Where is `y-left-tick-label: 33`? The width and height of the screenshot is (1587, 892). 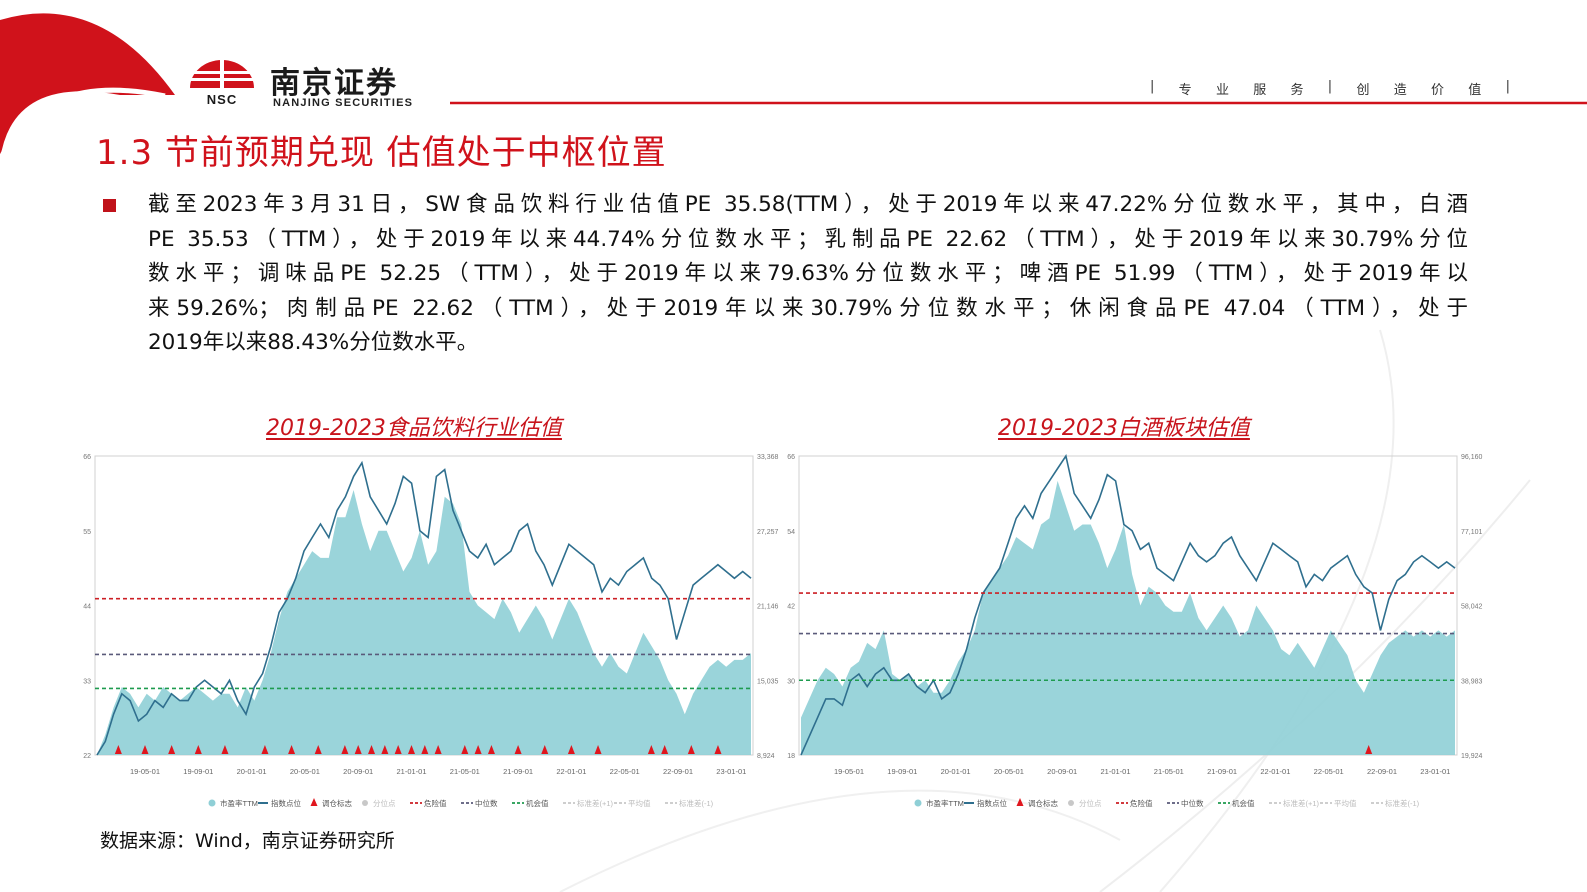 y-left-tick-label: 33 is located at coordinates (87, 681).